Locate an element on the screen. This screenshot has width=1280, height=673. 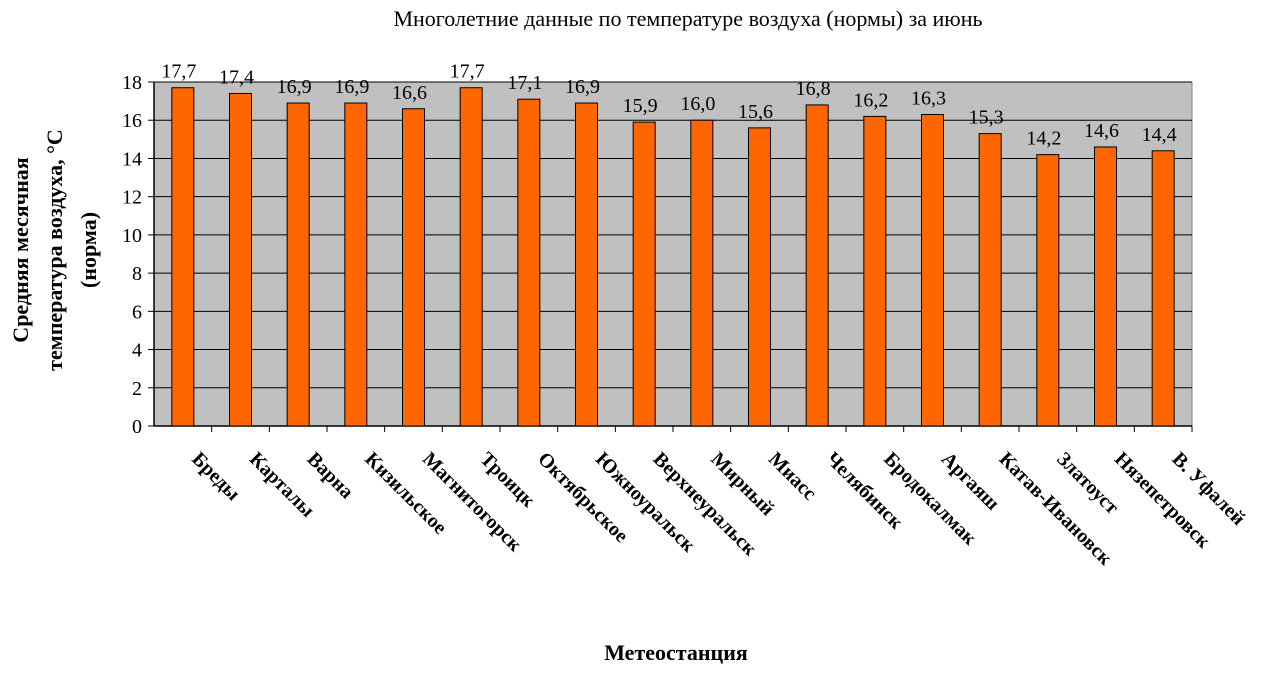
y-axis-title-line-3: (норма) is located at coordinates (88, 250).